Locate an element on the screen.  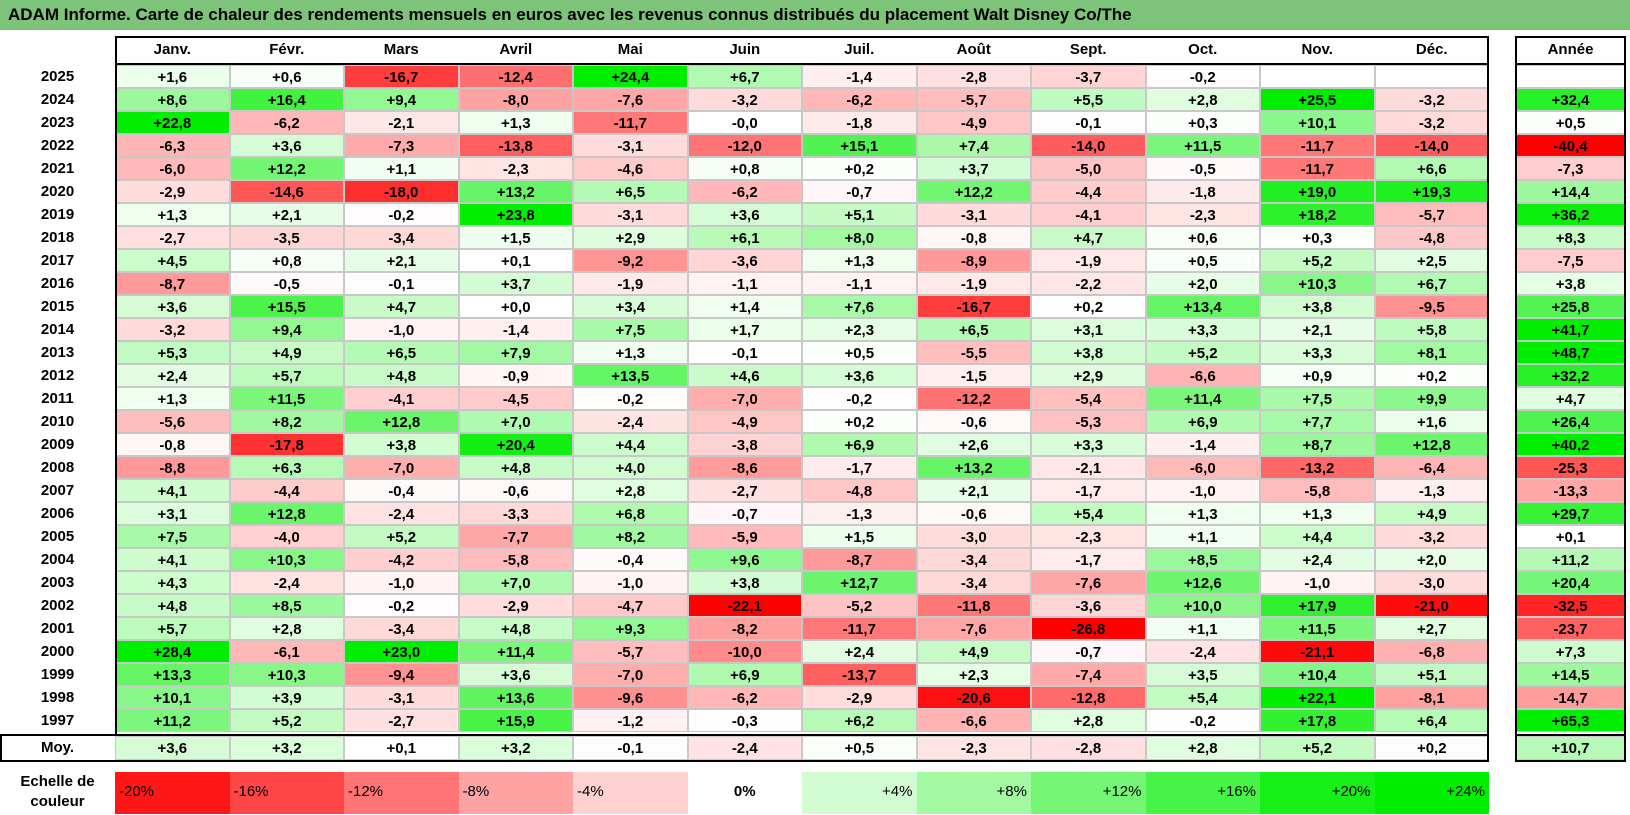
heatmap-cell: +3,7 is located at coordinates (973, 168).